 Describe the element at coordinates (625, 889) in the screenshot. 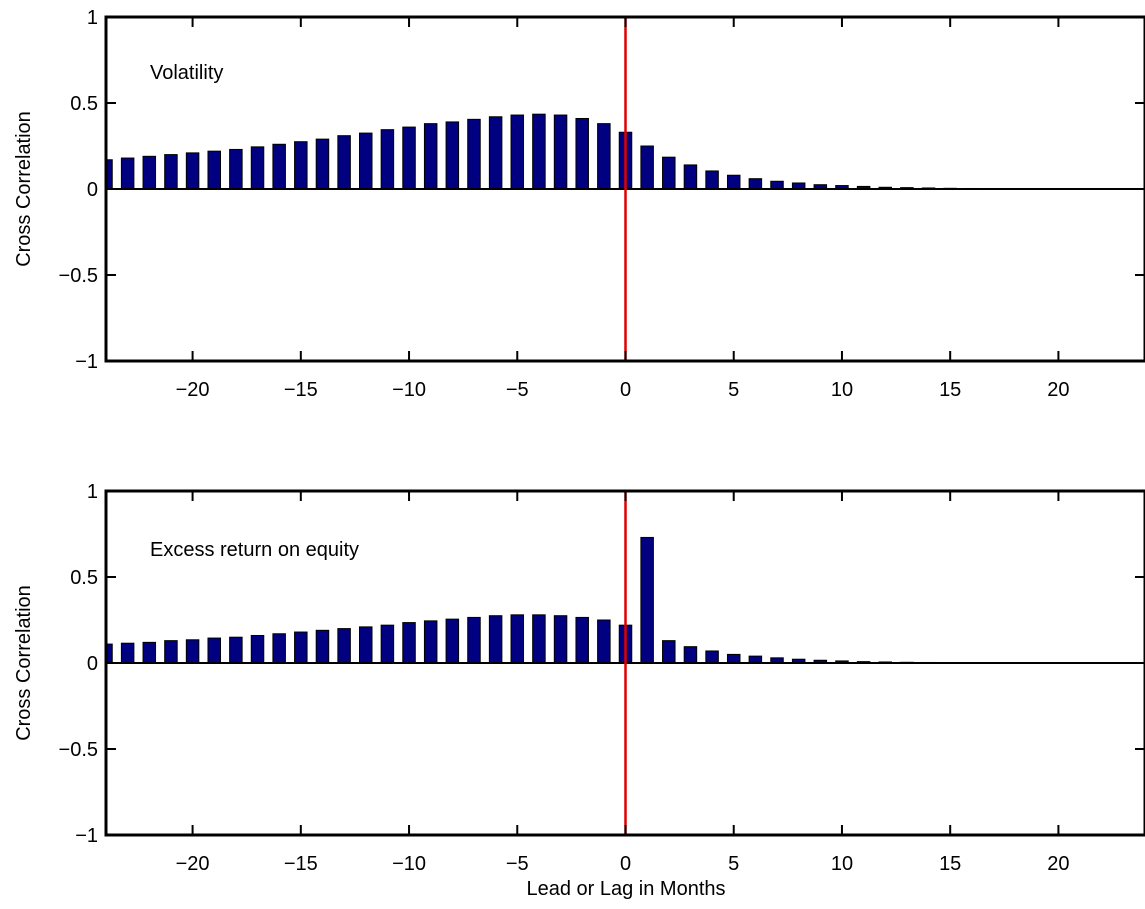

I see `x-axis-label: Lead or Lag in Months` at that location.